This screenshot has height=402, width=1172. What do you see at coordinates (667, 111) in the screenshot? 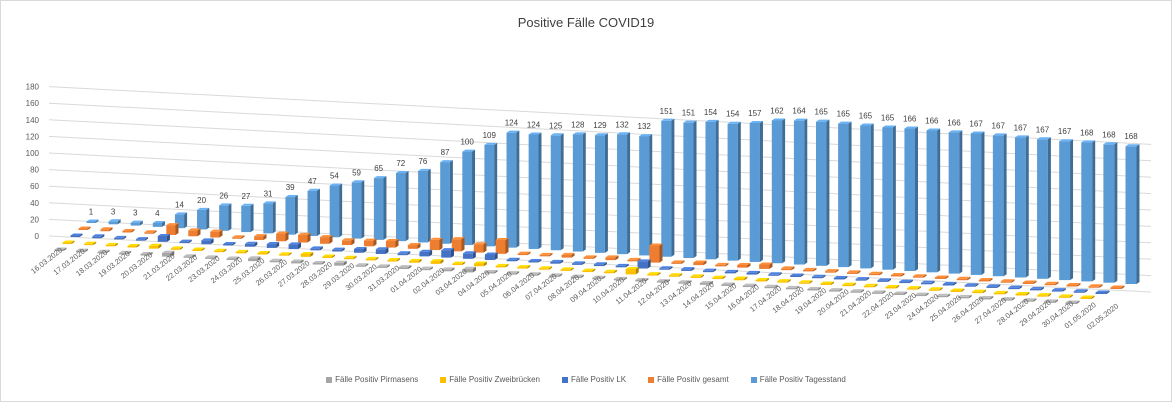
I see `data-label: 151` at bounding box center [667, 111].